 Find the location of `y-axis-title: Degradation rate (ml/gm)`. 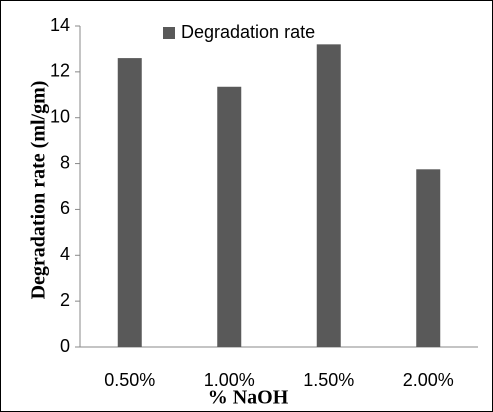

y-axis-title: Degradation rate (ml/gm) is located at coordinates (39, 190).